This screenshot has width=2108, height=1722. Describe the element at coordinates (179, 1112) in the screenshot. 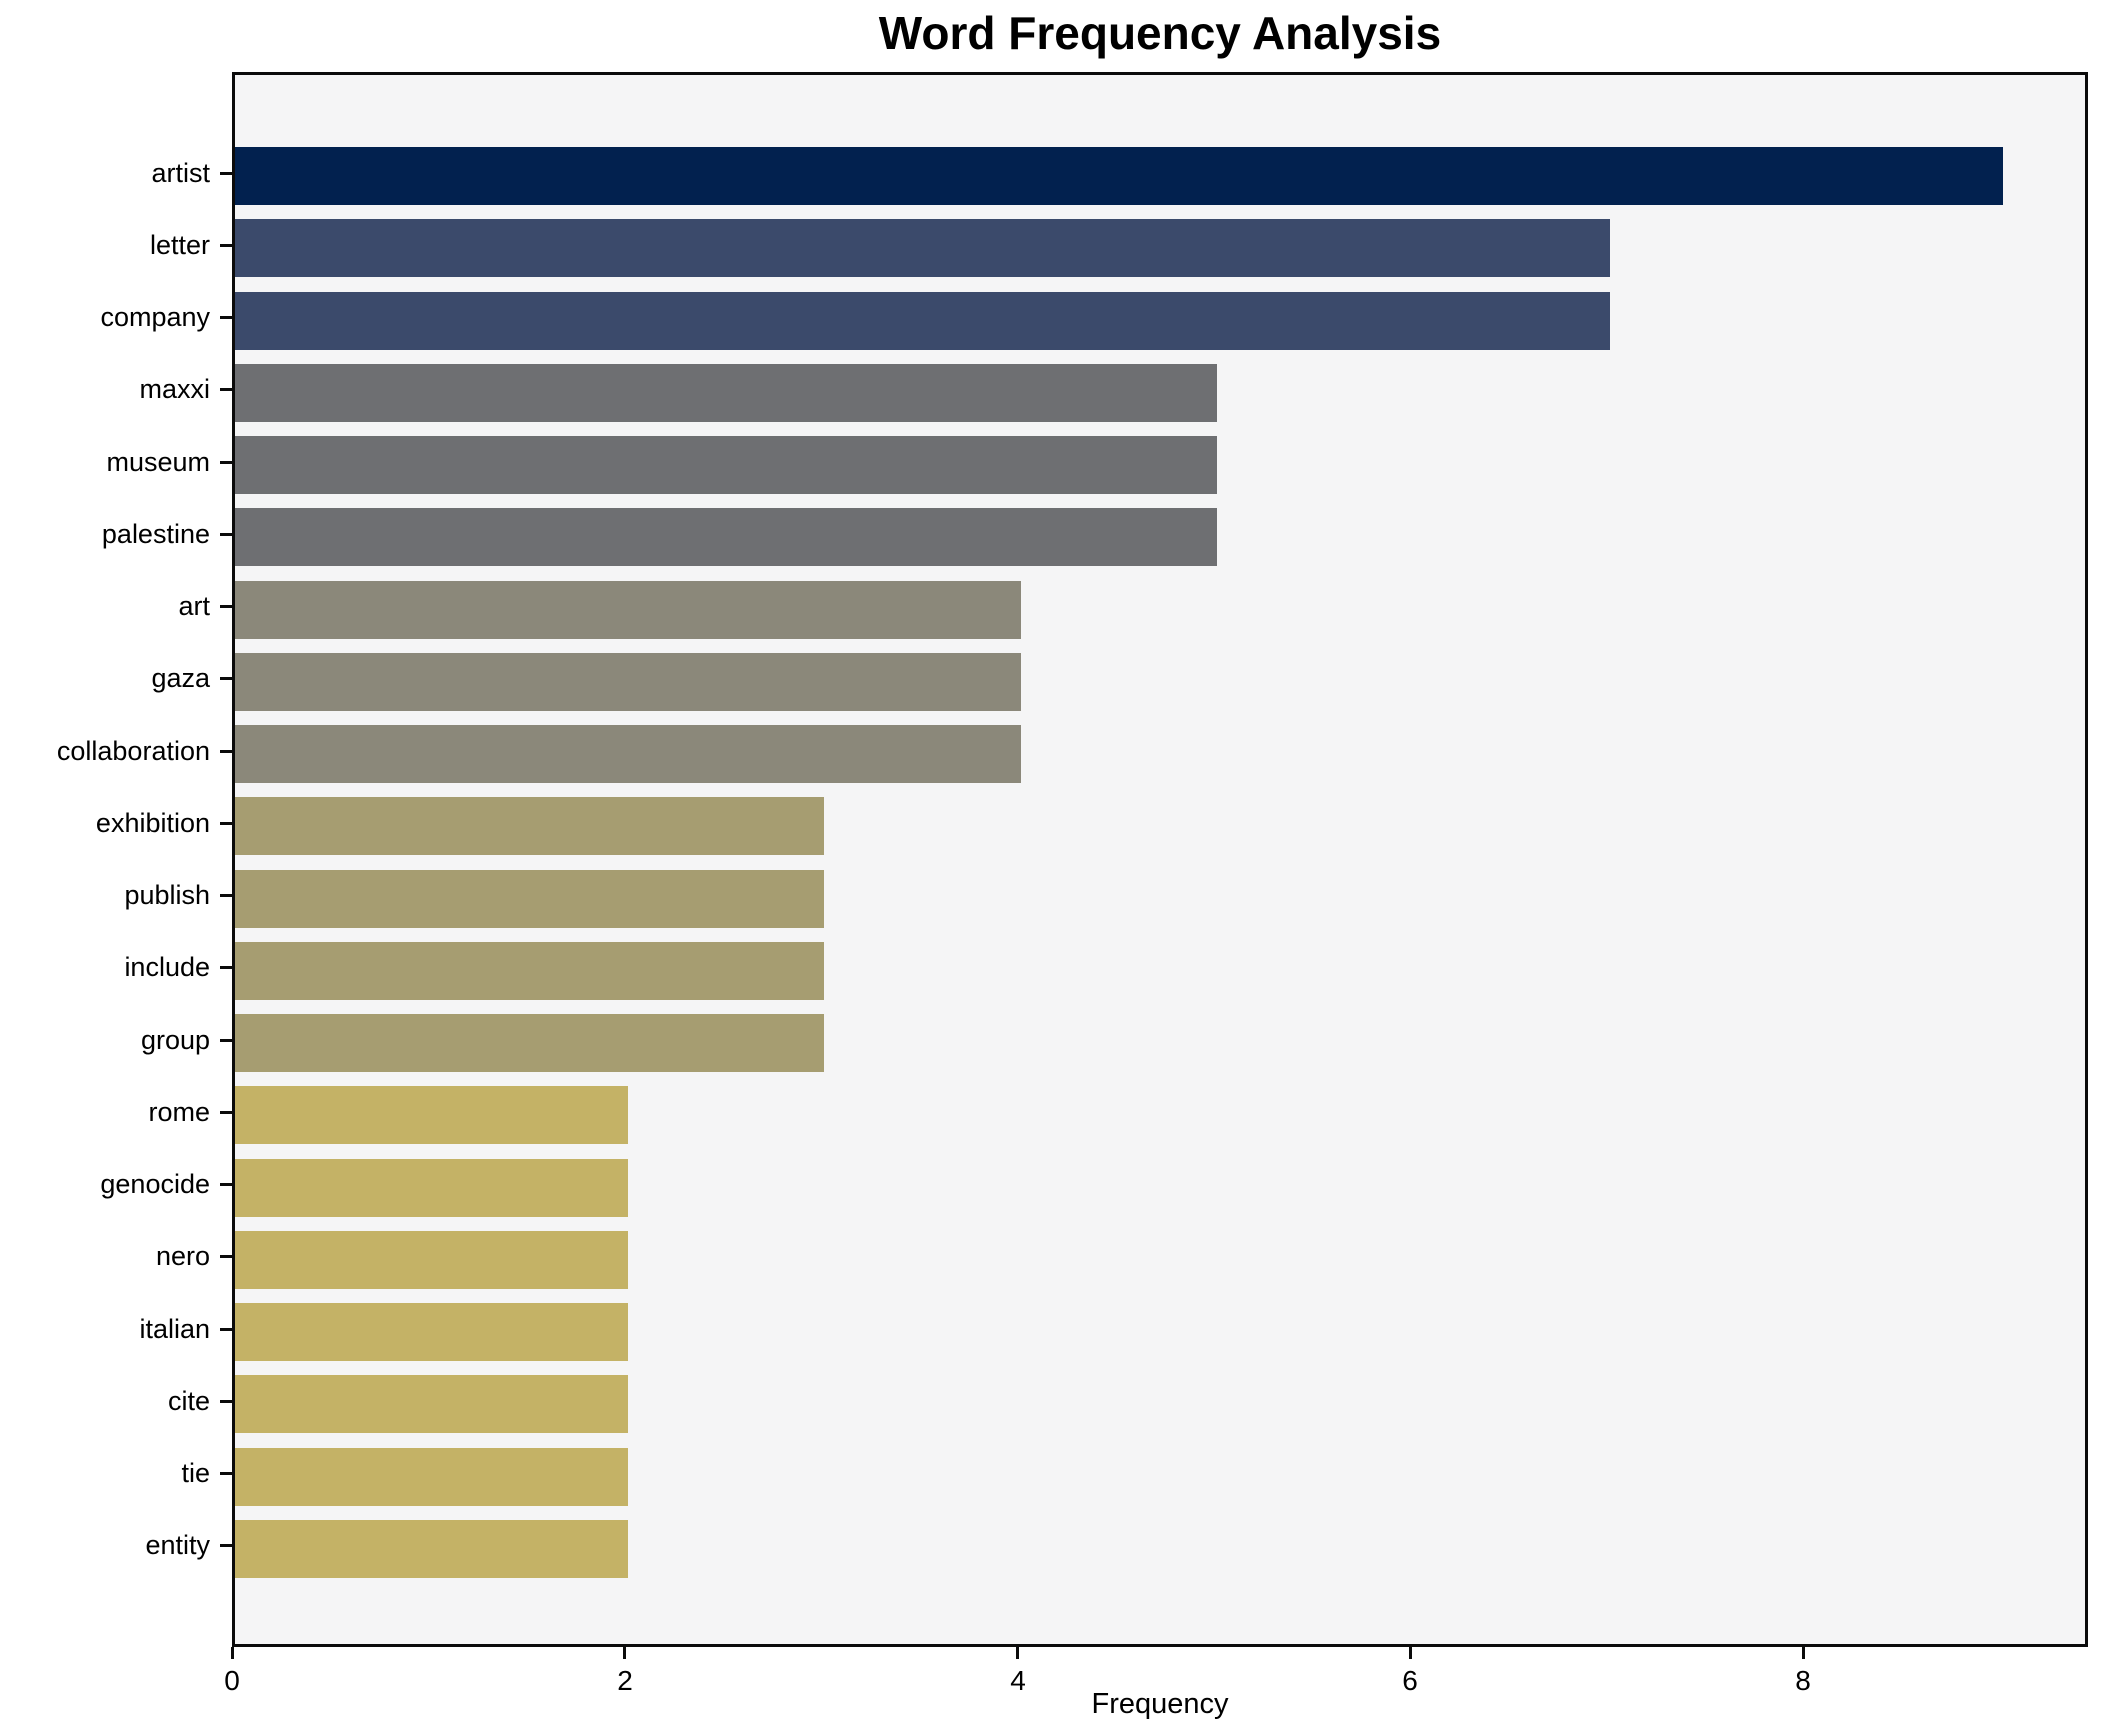

I see `y-tick-label-rome: rome` at that location.